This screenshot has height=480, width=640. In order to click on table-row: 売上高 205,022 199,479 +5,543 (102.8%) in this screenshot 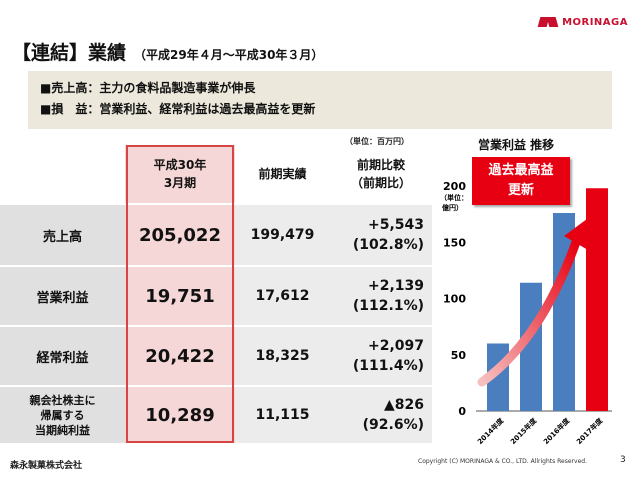, I will do `click(216, 235)`.